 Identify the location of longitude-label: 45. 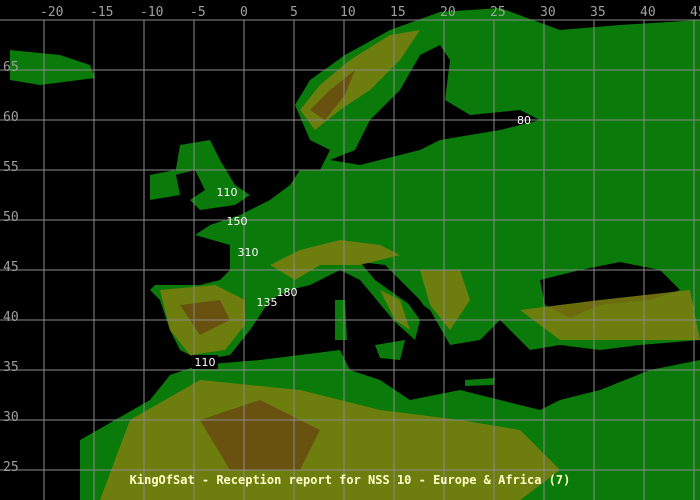
(695, 12).